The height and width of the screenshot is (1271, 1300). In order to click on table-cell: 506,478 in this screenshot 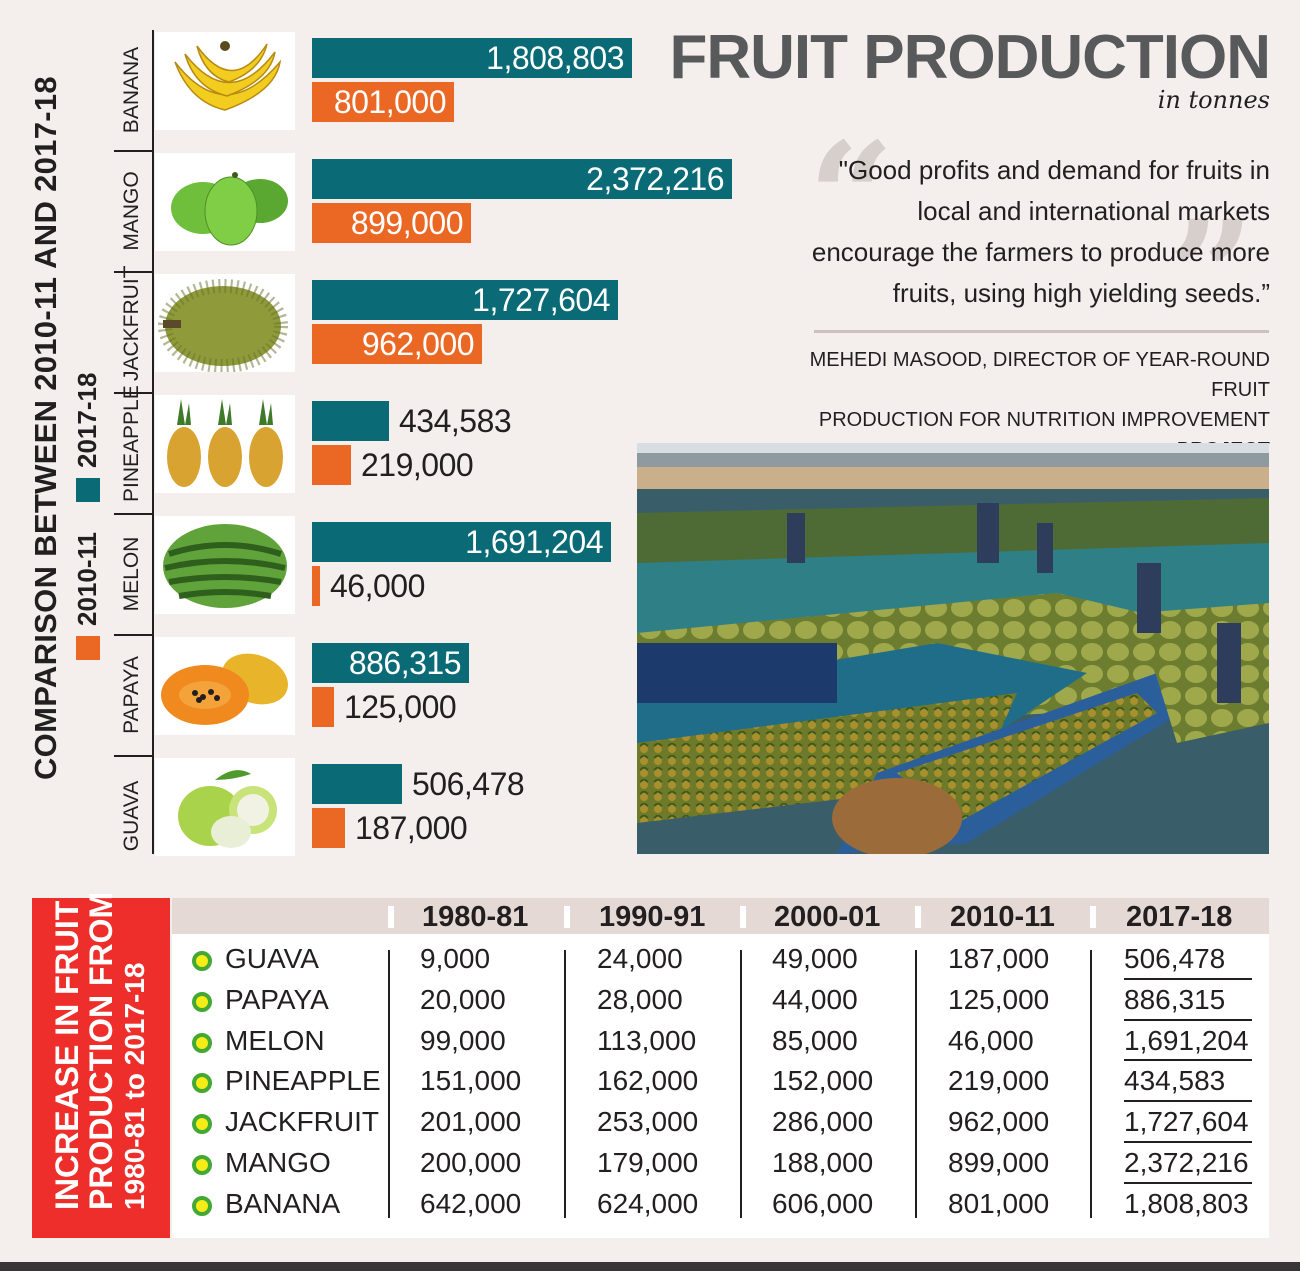, I will do `click(1175, 958)`.